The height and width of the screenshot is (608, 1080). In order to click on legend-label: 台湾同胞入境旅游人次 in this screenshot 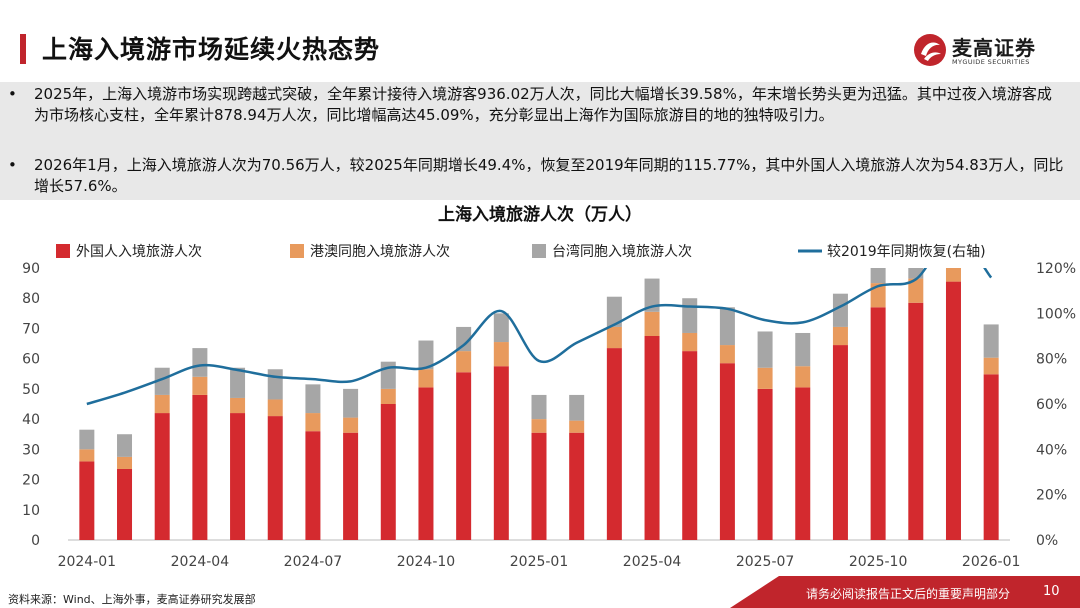, I will do `click(622, 251)`.